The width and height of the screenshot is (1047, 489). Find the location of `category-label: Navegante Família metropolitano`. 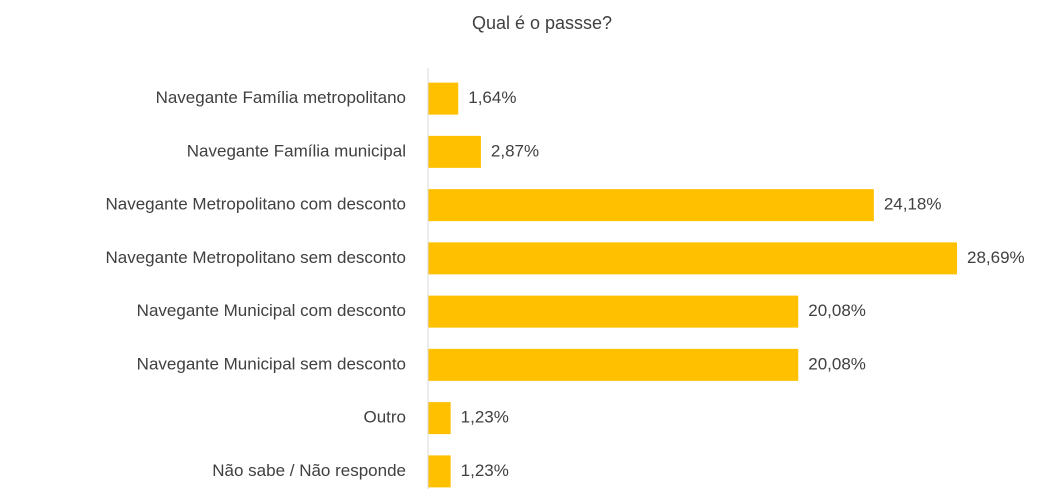

category-label: Navegante Família metropolitano is located at coordinates (281, 97).